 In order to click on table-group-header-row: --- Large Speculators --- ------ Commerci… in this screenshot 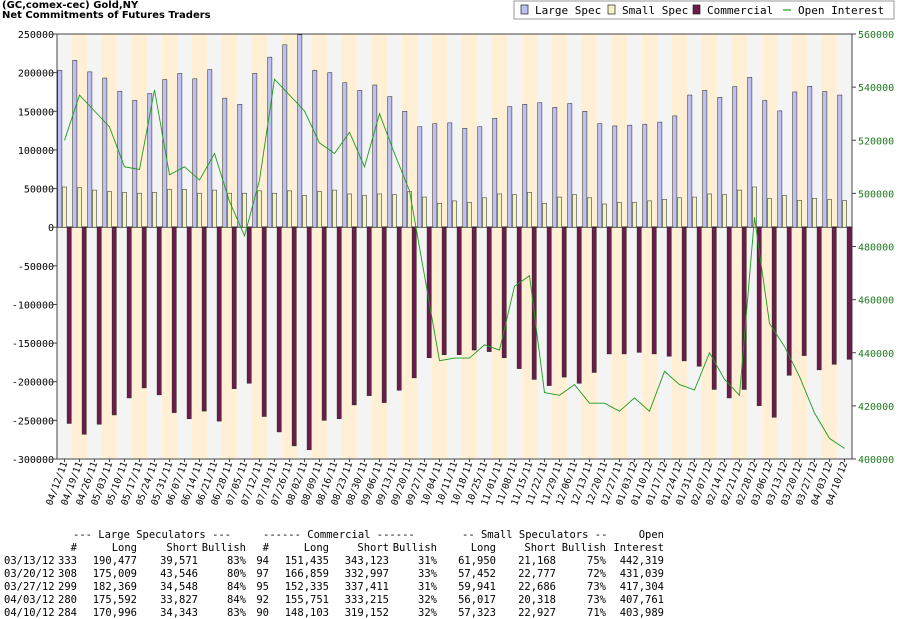, I will do `click(448, 535)`.